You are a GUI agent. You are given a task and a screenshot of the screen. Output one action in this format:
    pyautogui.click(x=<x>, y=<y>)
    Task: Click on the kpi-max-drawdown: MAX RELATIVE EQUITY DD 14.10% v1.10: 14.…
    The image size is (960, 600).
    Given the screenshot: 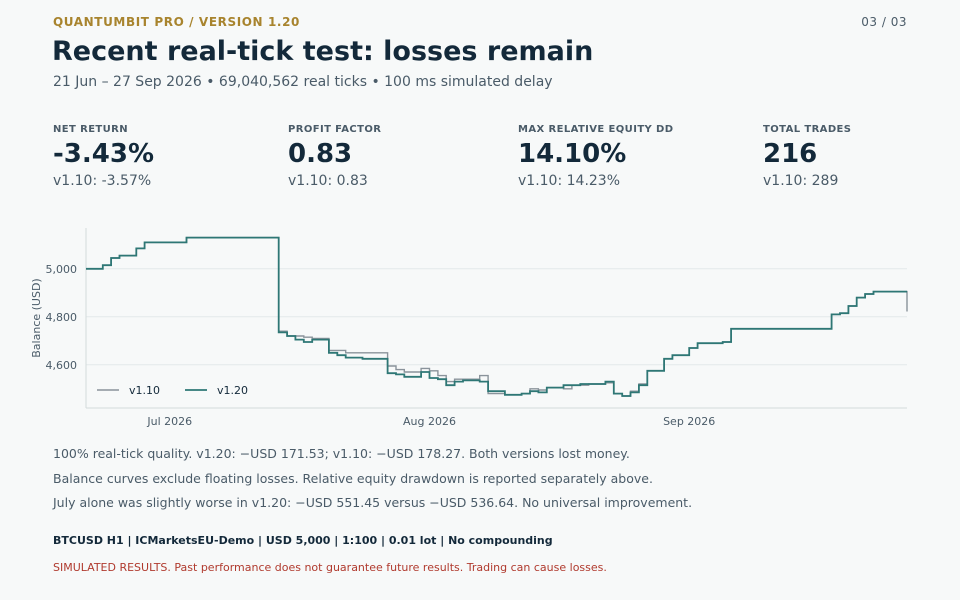 What is the action you would take?
    pyautogui.click(x=595, y=156)
    